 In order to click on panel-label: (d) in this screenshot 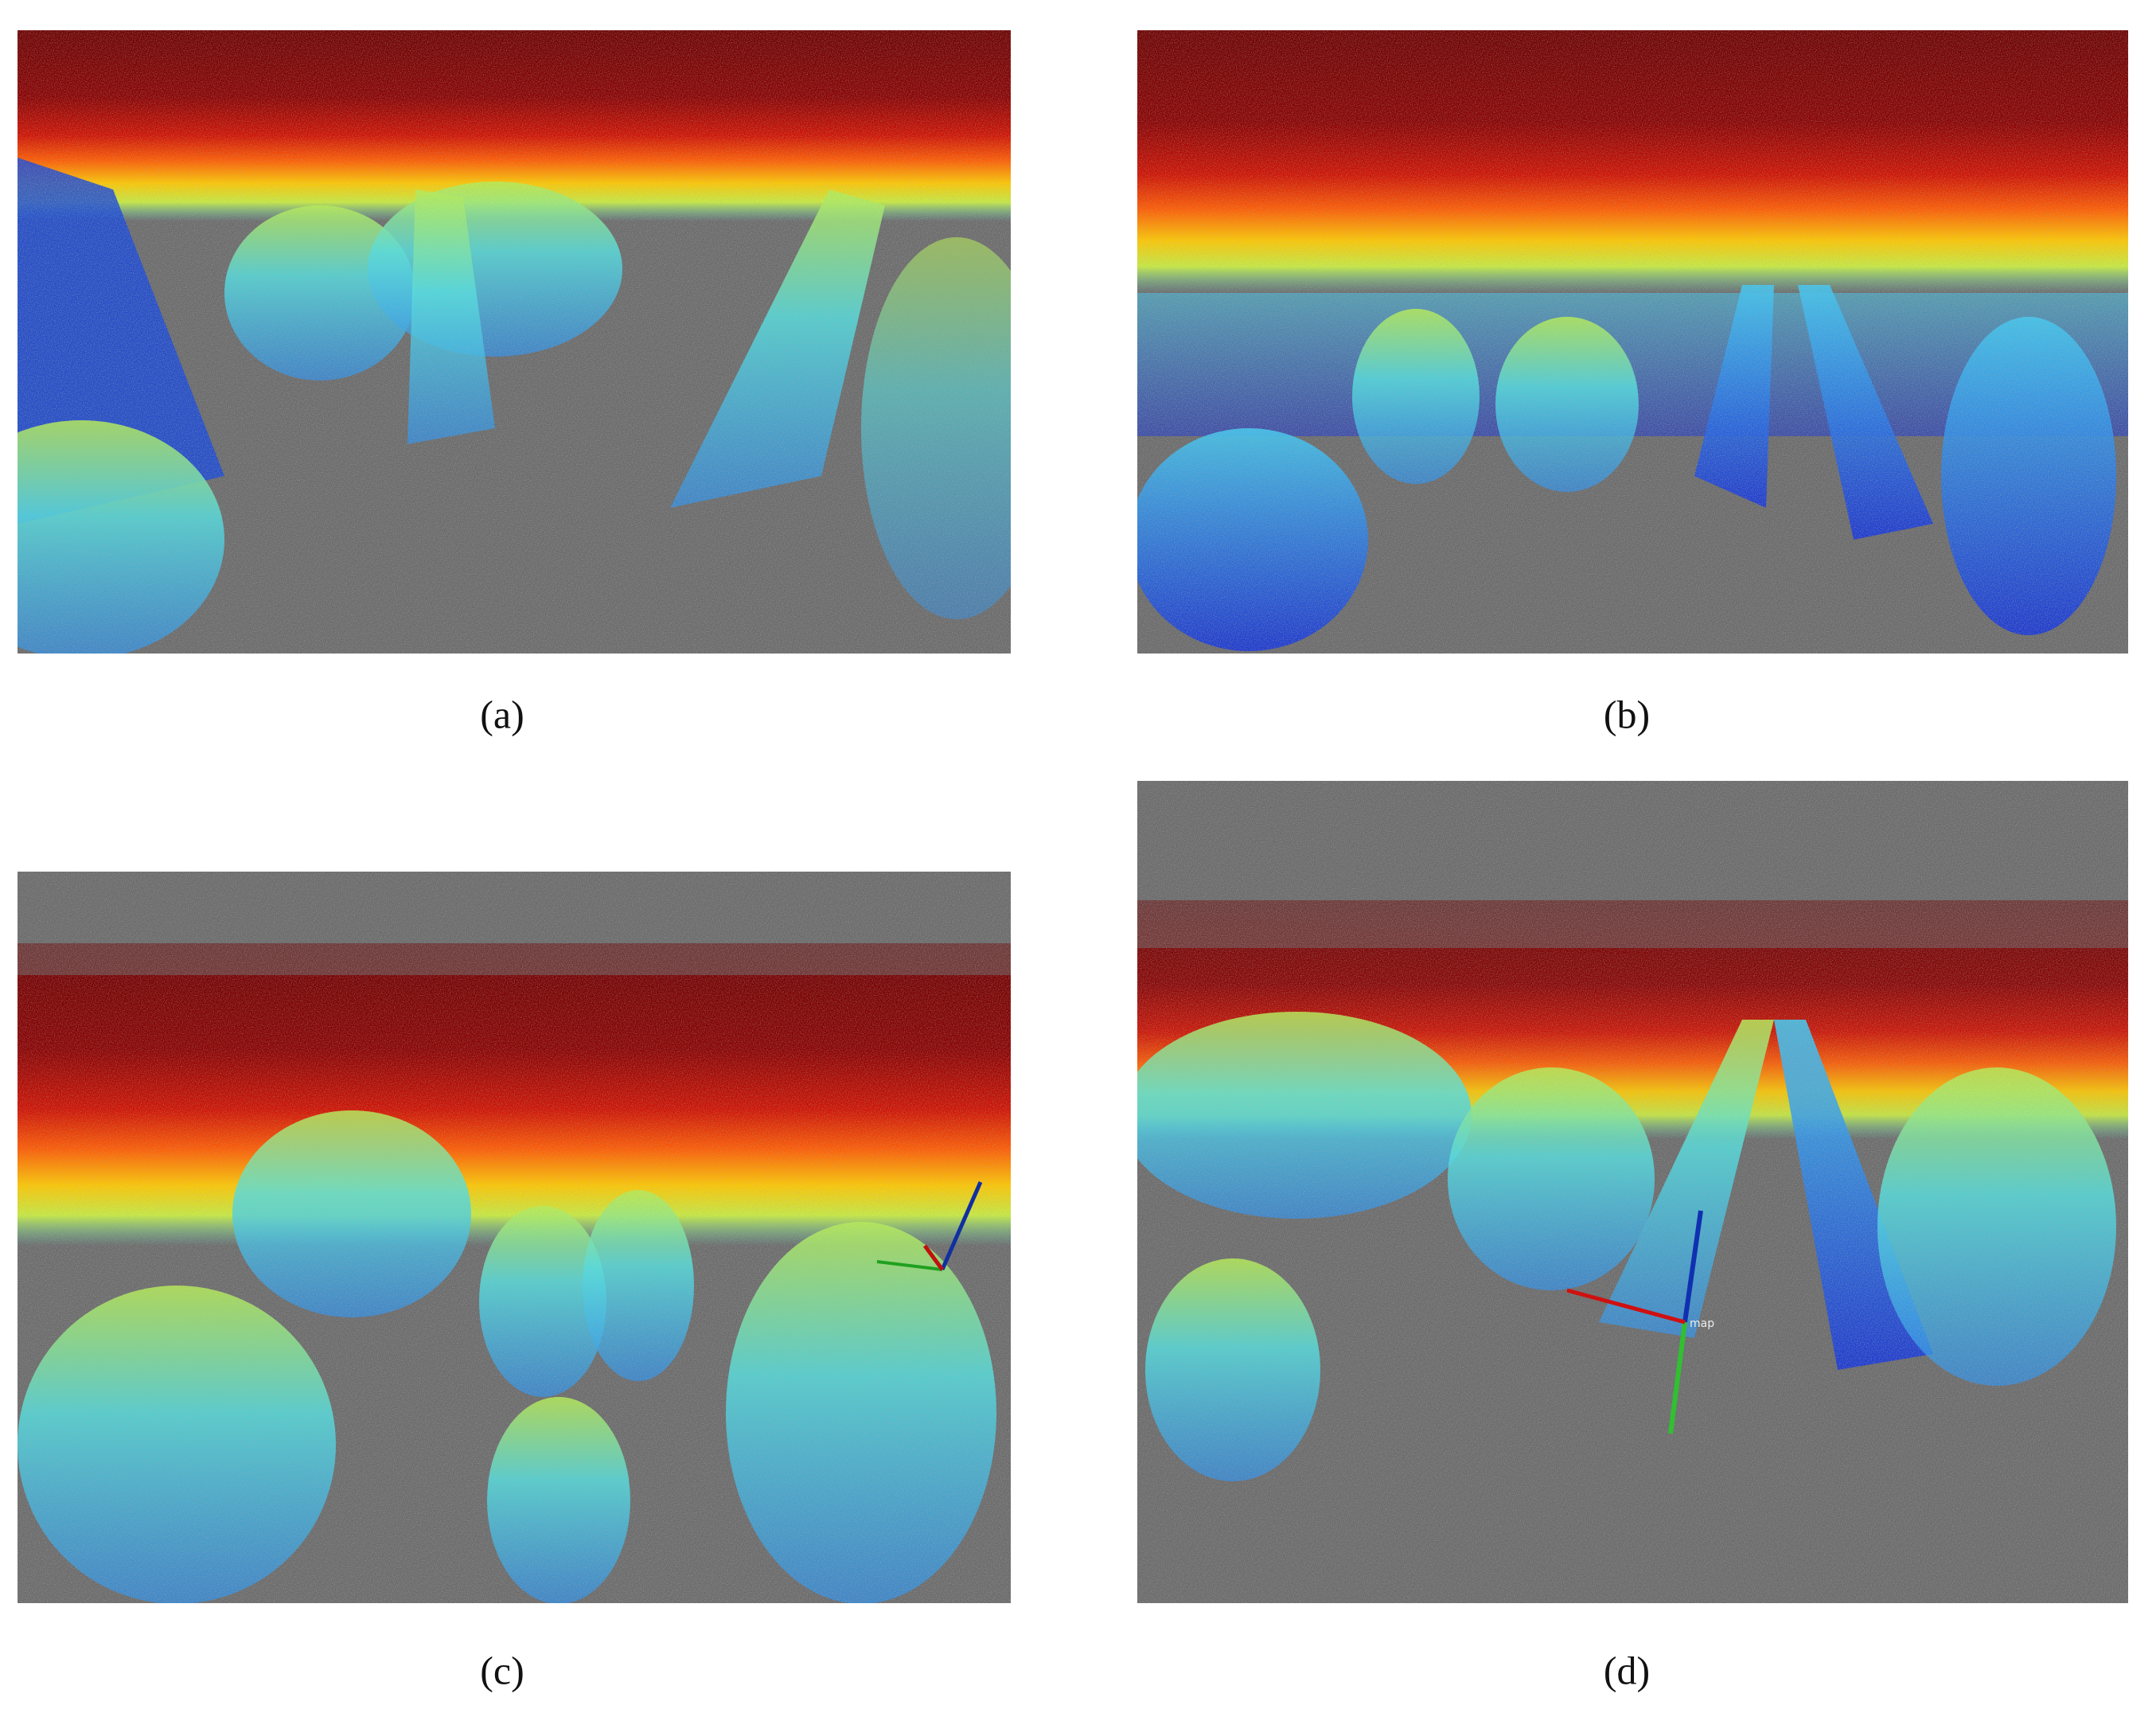, I will do `click(1627, 1670)`.